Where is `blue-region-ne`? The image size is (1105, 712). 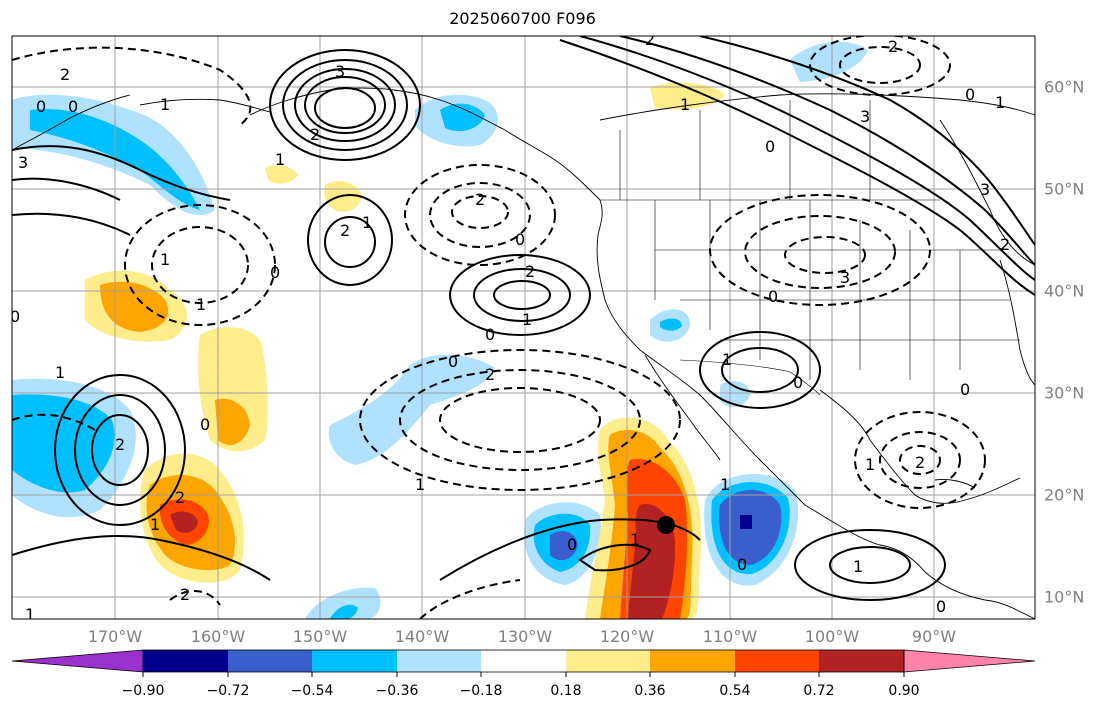
blue-region-ne is located at coordinates (829, 61).